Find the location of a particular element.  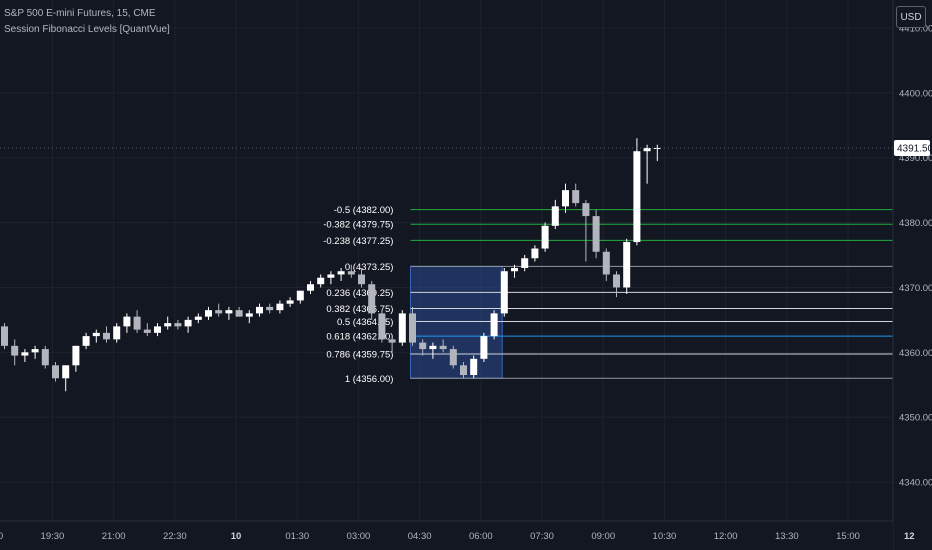

time-axis-tick-label: 22:30 is located at coordinates (175, 536).